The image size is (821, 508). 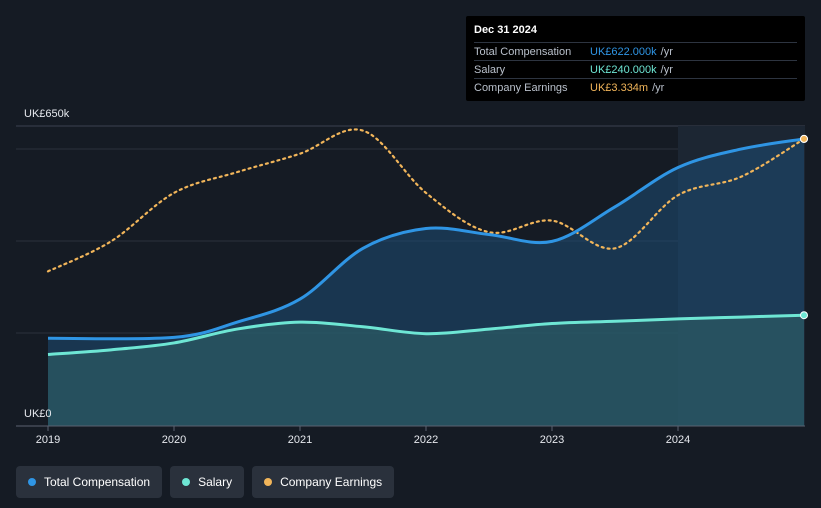 What do you see at coordinates (426, 334) in the screenshot?
I see `salary-line` at bounding box center [426, 334].